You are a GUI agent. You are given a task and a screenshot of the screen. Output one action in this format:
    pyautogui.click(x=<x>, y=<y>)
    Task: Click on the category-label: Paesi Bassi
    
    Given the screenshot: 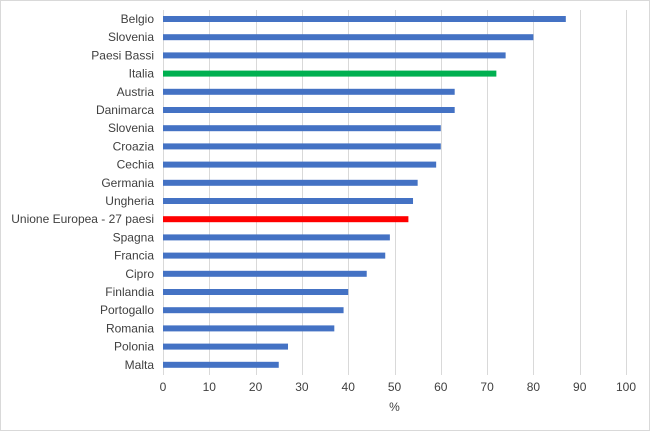 What is the action you would take?
    pyautogui.click(x=122, y=55)
    